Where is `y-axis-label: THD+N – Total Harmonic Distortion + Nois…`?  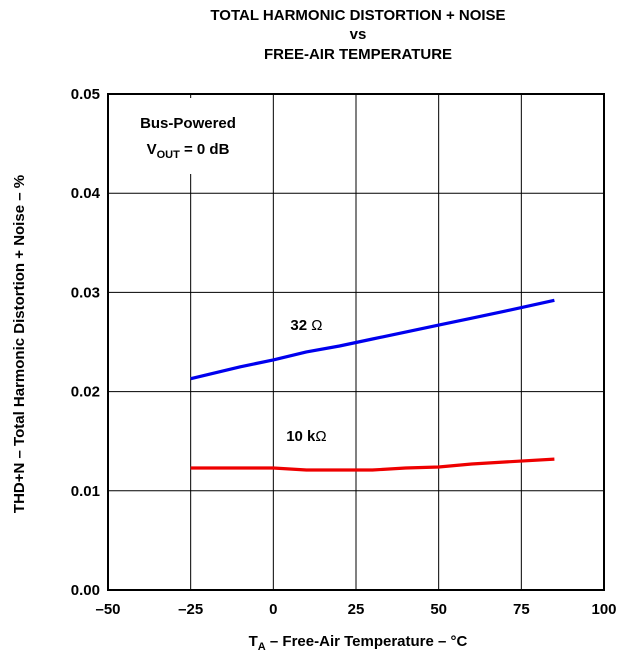
y-axis-label: THD+N – Total Harmonic Distortion + Nois… is located at coordinates (19, 344).